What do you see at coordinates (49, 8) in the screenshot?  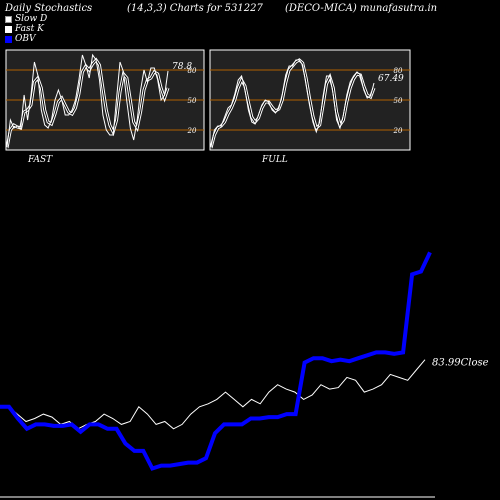 I see `chart-title: Daily Stochastics` at bounding box center [49, 8].